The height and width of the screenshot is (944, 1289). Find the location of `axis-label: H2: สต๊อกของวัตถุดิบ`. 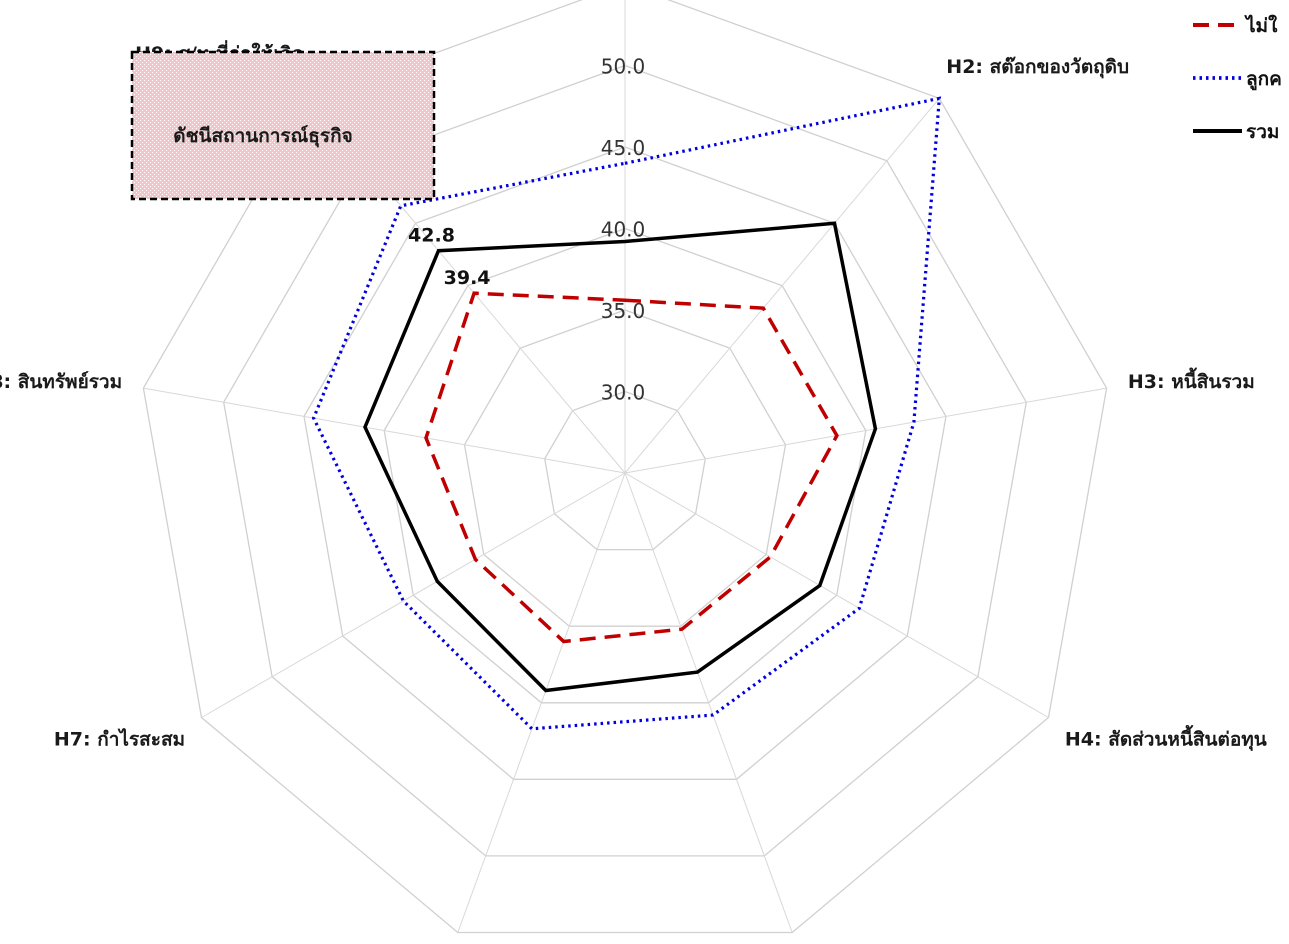

axis-label: H2: สต๊อกของวัตถุดิบ is located at coordinates (1037, 67).